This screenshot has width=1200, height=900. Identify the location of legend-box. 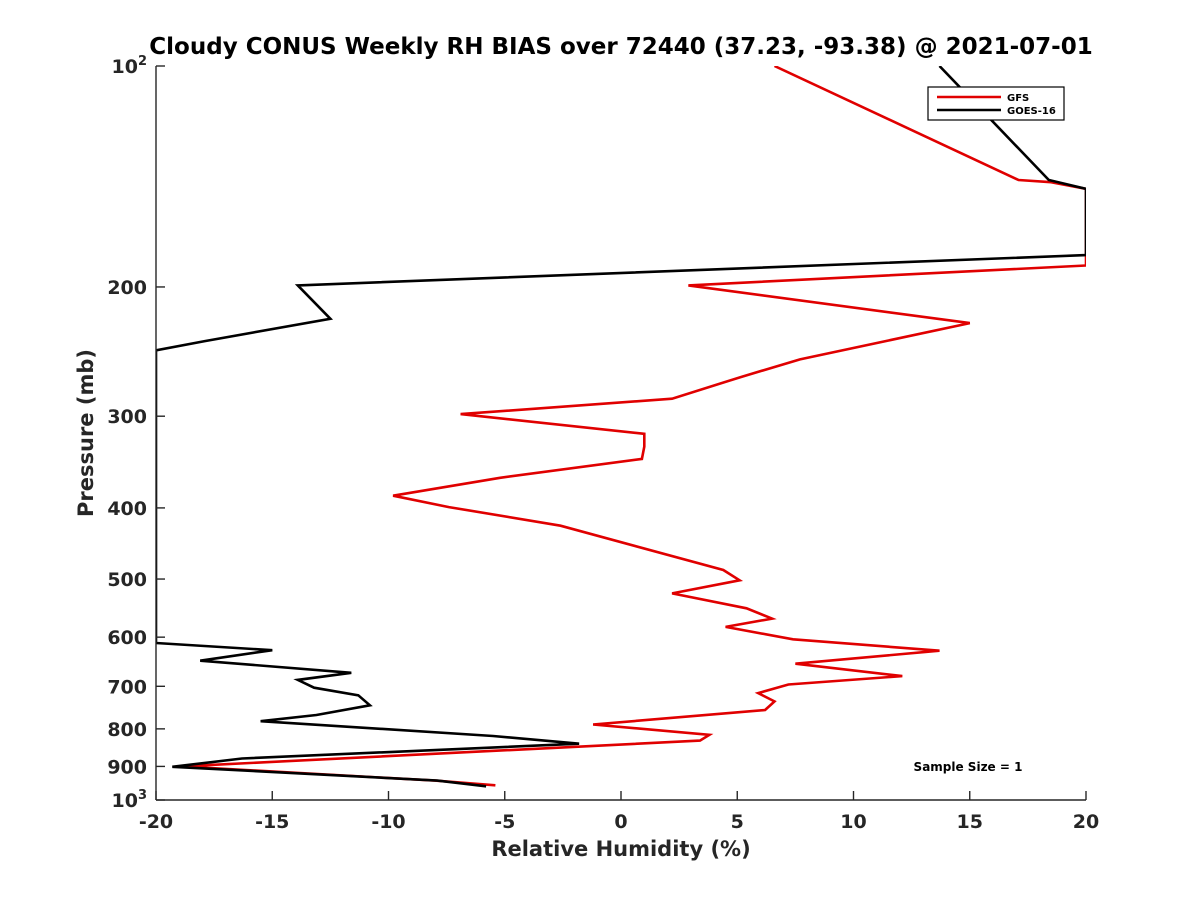
(996, 103).